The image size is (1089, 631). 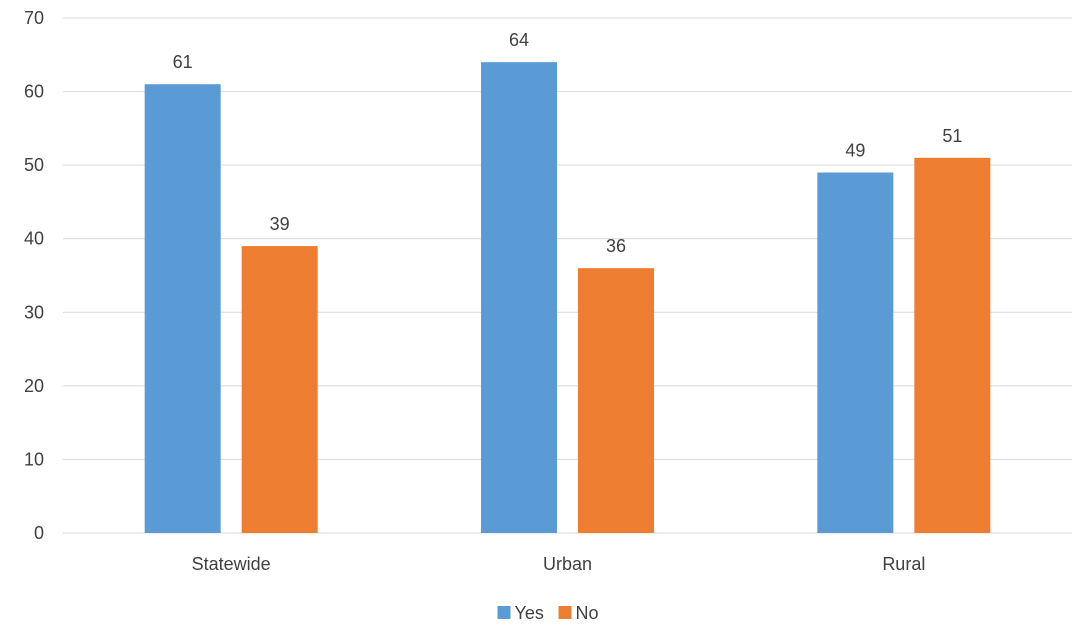 I want to click on y-axis-tick-labels: 0 10 20 30 40 50 60 70, so click(x=34, y=275).